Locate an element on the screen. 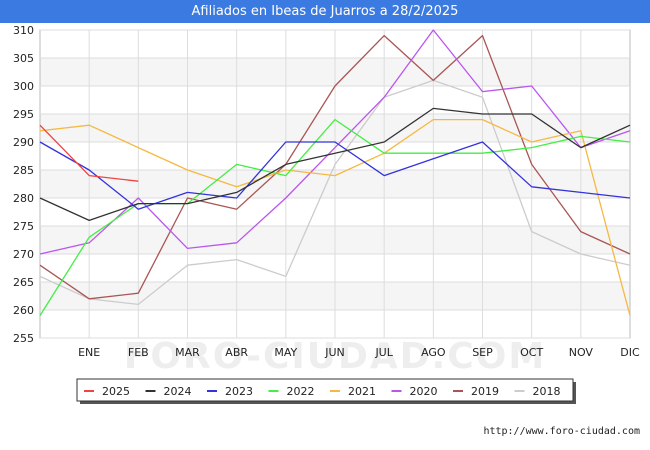 This screenshot has height=450, width=650. legend-box is located at coordinates (325, 390).